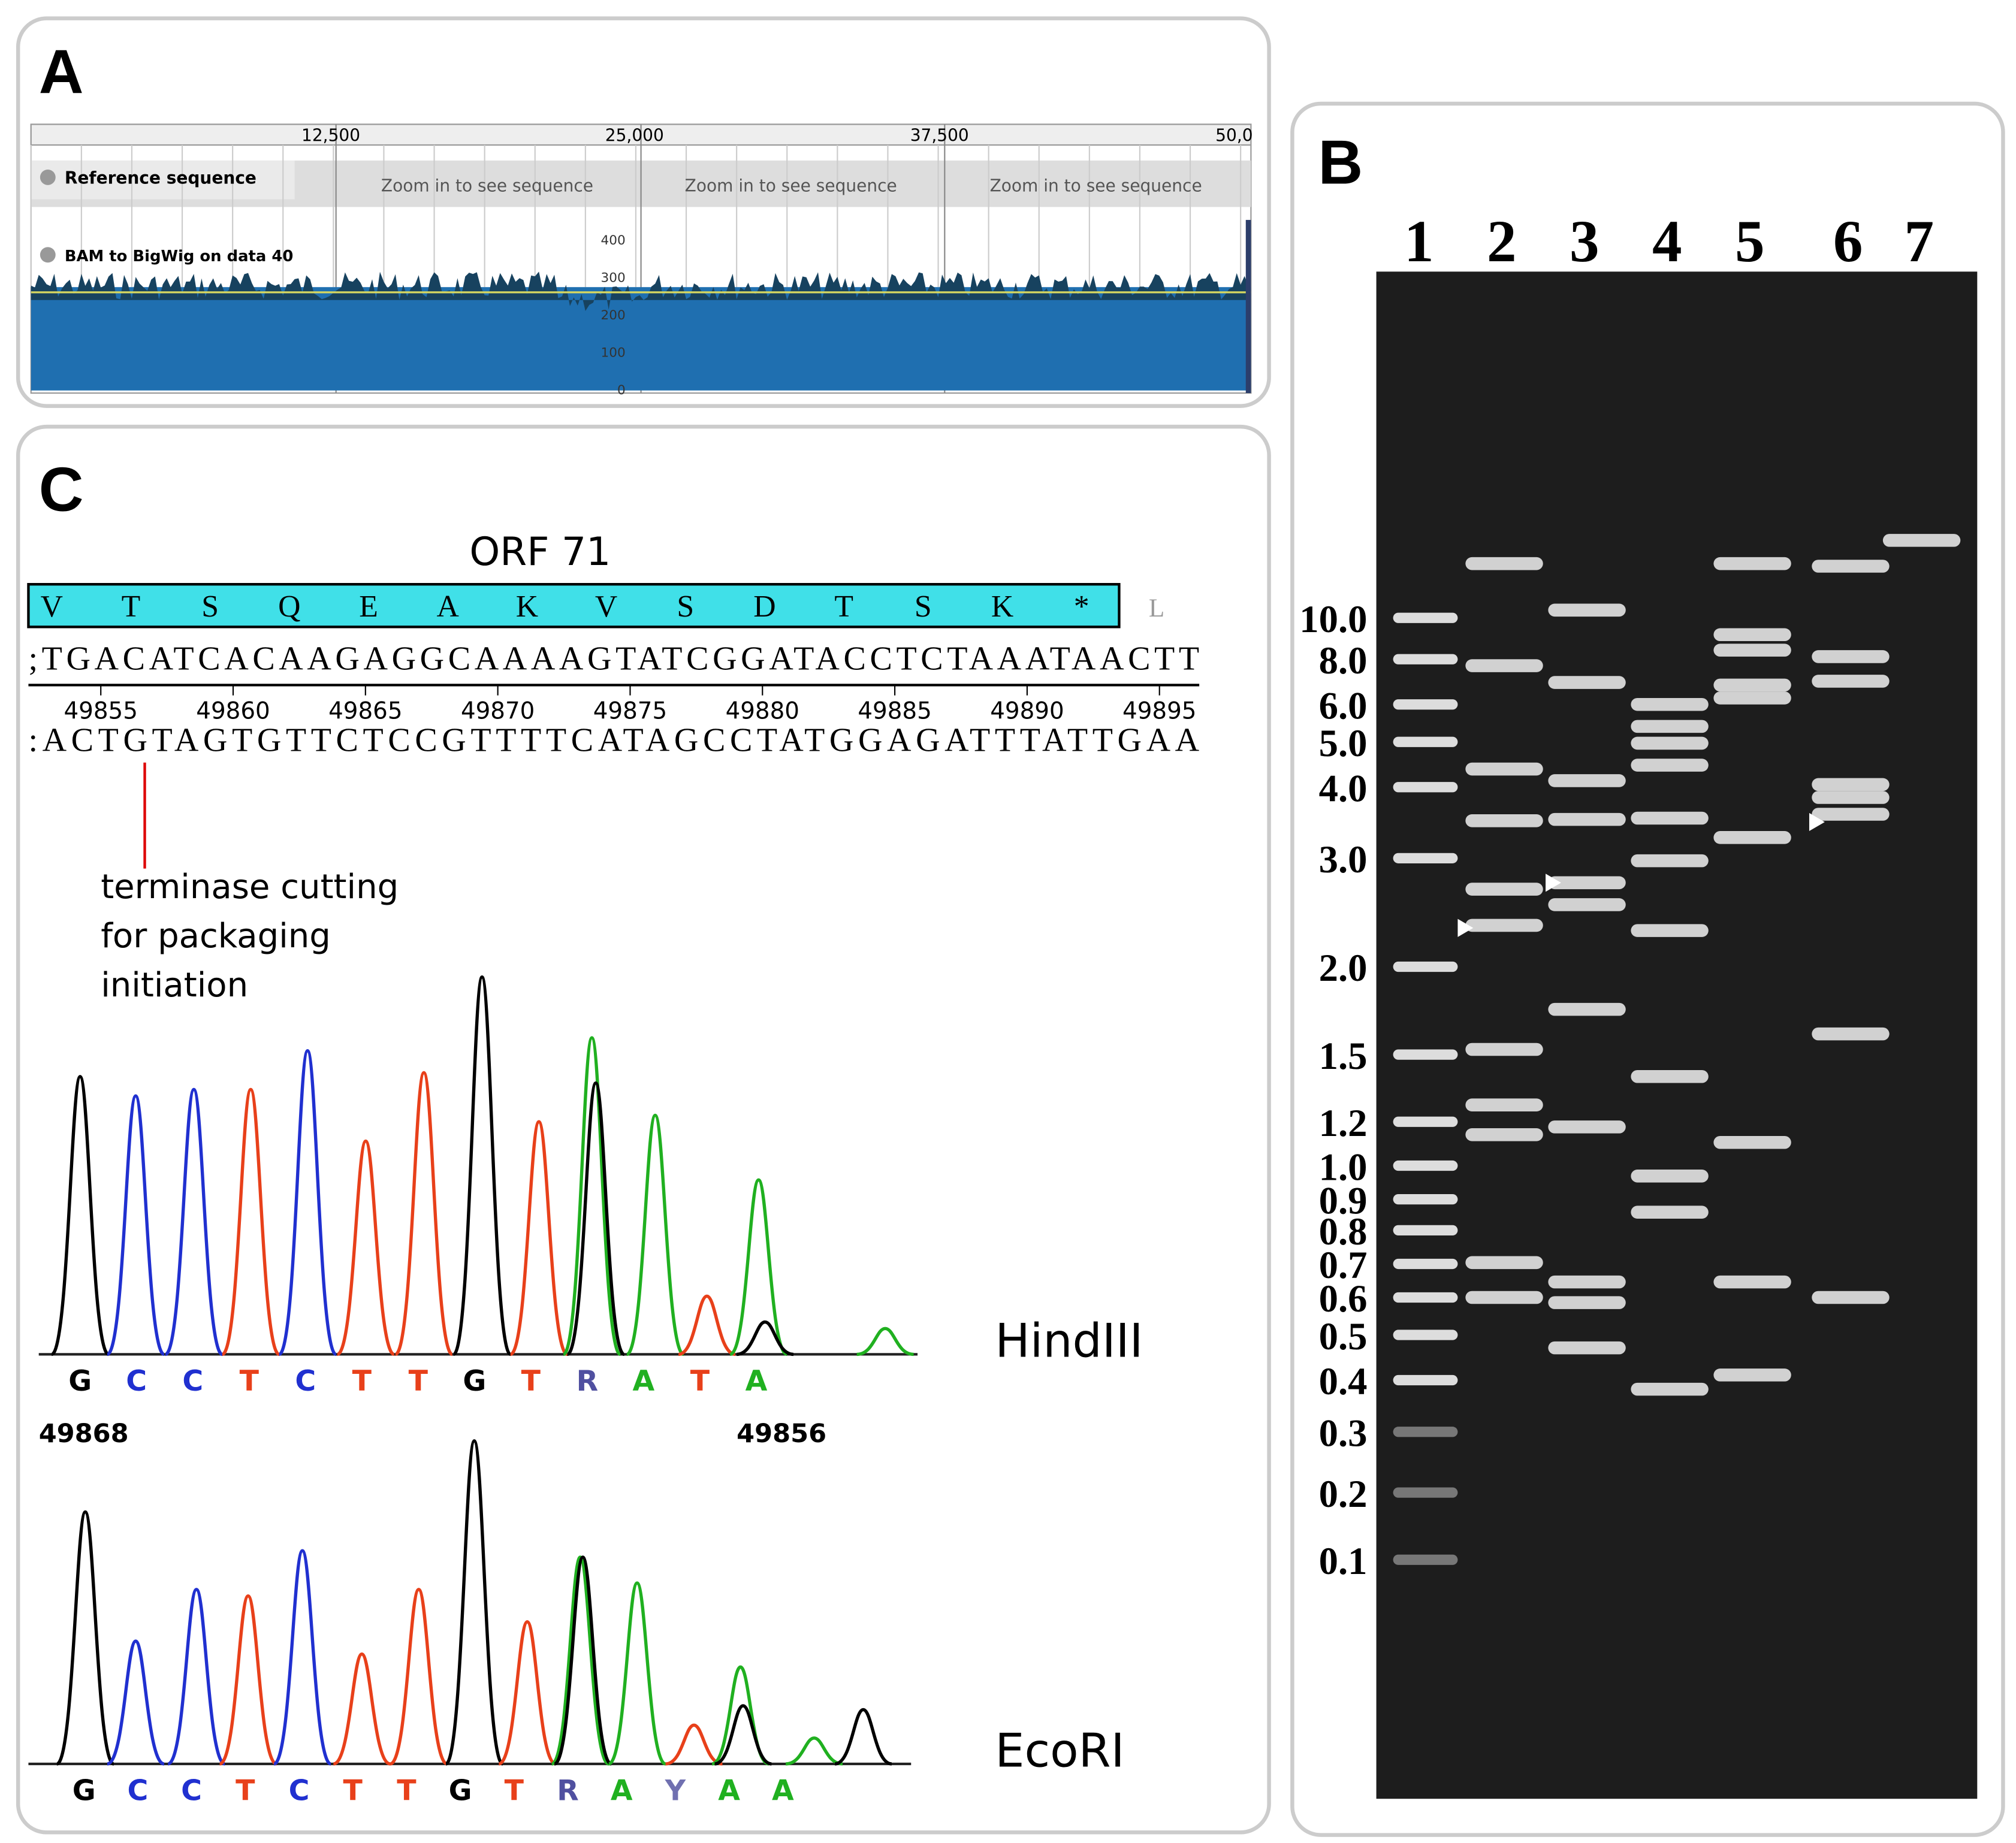  I want to click on base-call: R, so click(568, 1790).